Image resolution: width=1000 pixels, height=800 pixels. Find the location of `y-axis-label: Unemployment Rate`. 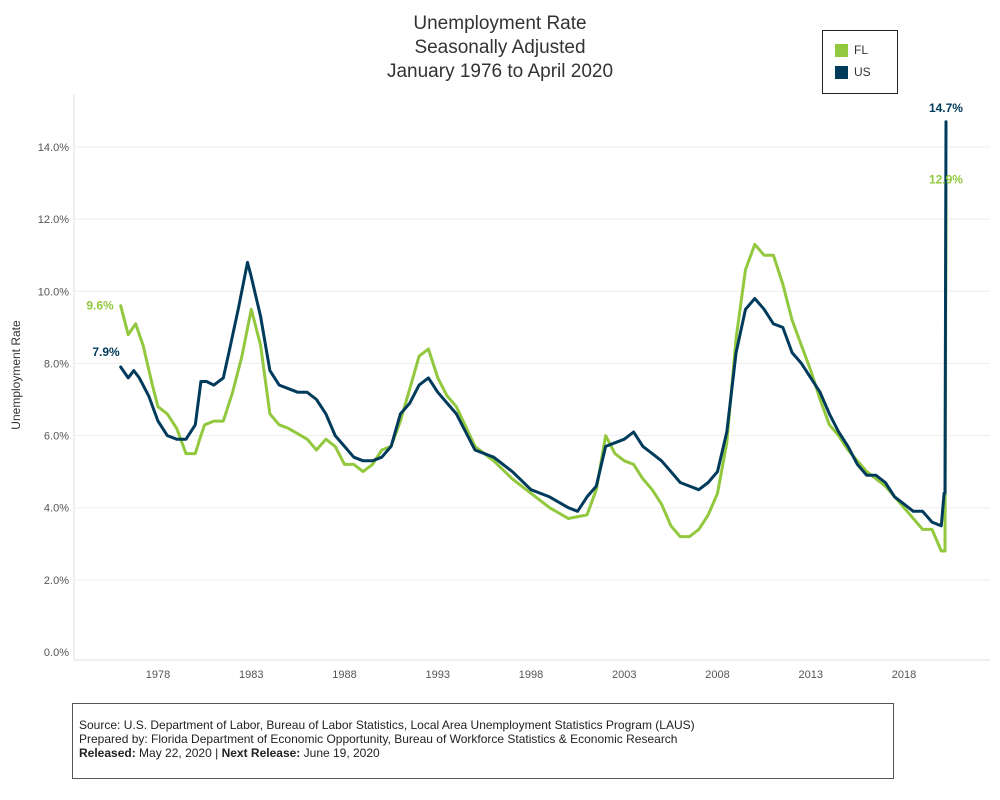

y-axis-label: Unemployment Rate is located at coordinates (16, 375).